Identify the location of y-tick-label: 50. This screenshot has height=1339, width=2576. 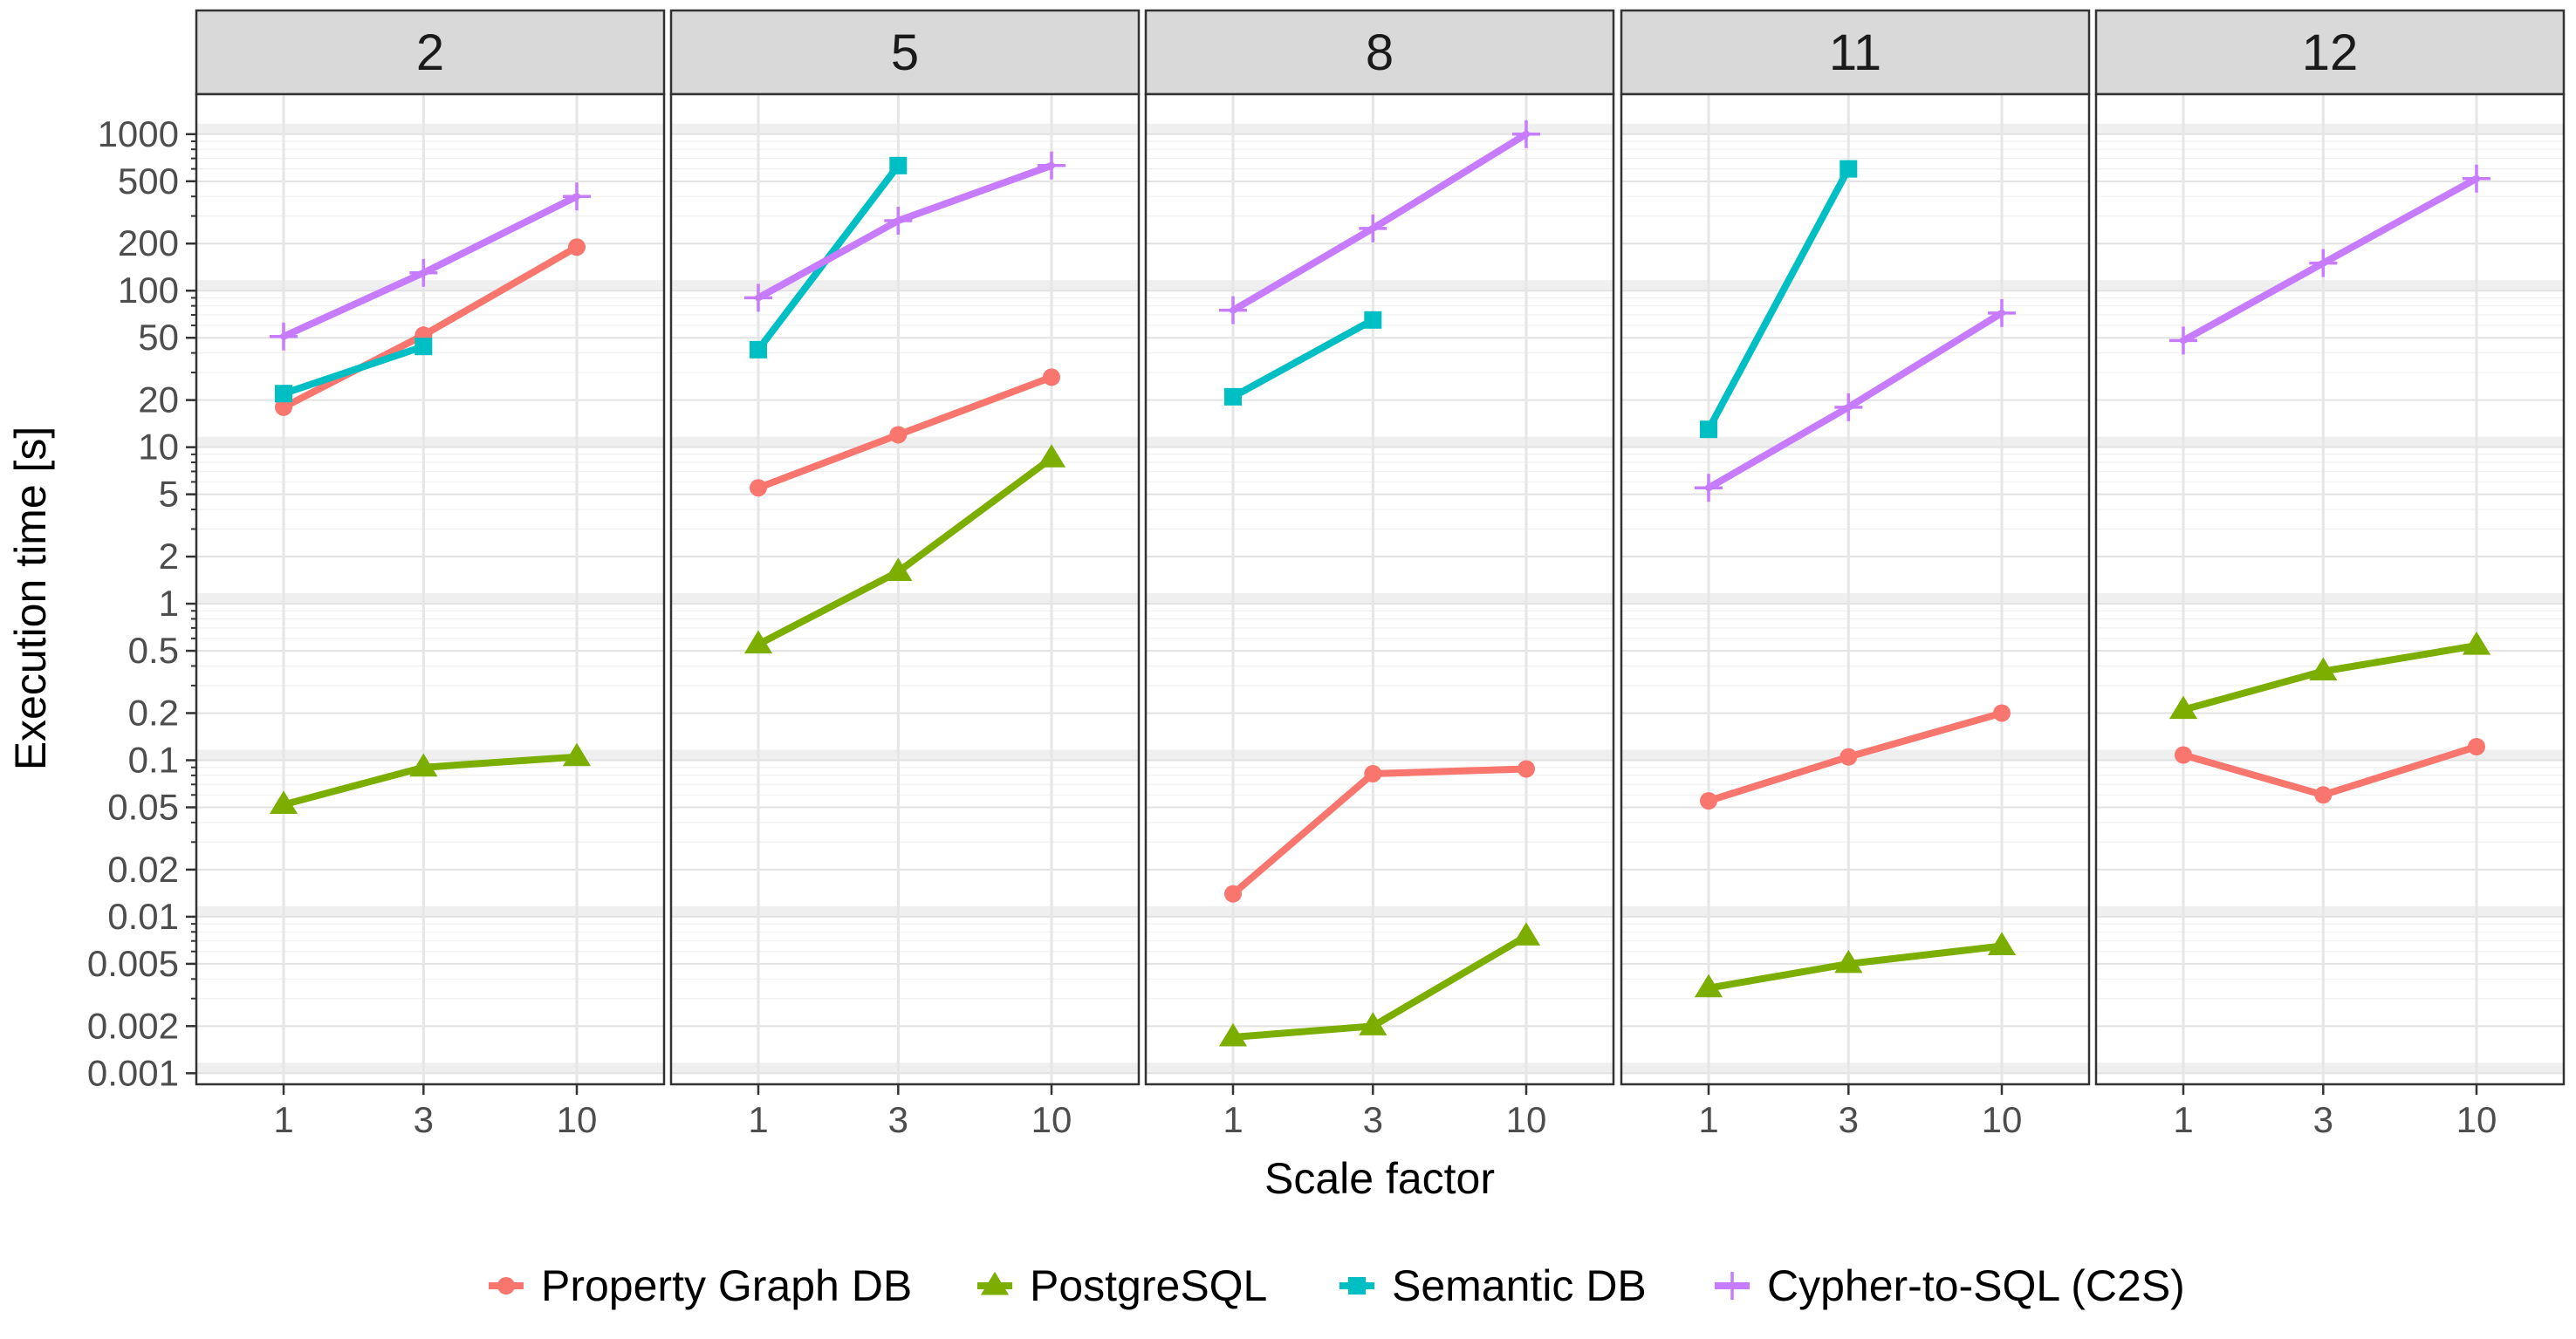
(158, 337).